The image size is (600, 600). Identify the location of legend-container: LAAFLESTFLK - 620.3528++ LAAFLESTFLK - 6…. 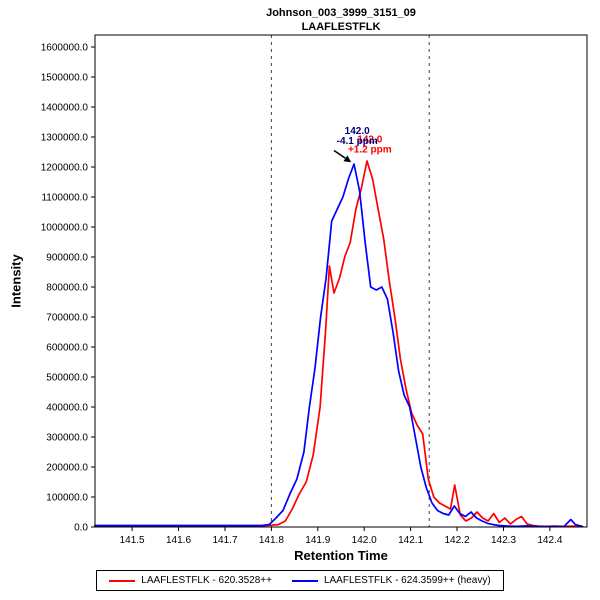
(300, 580).